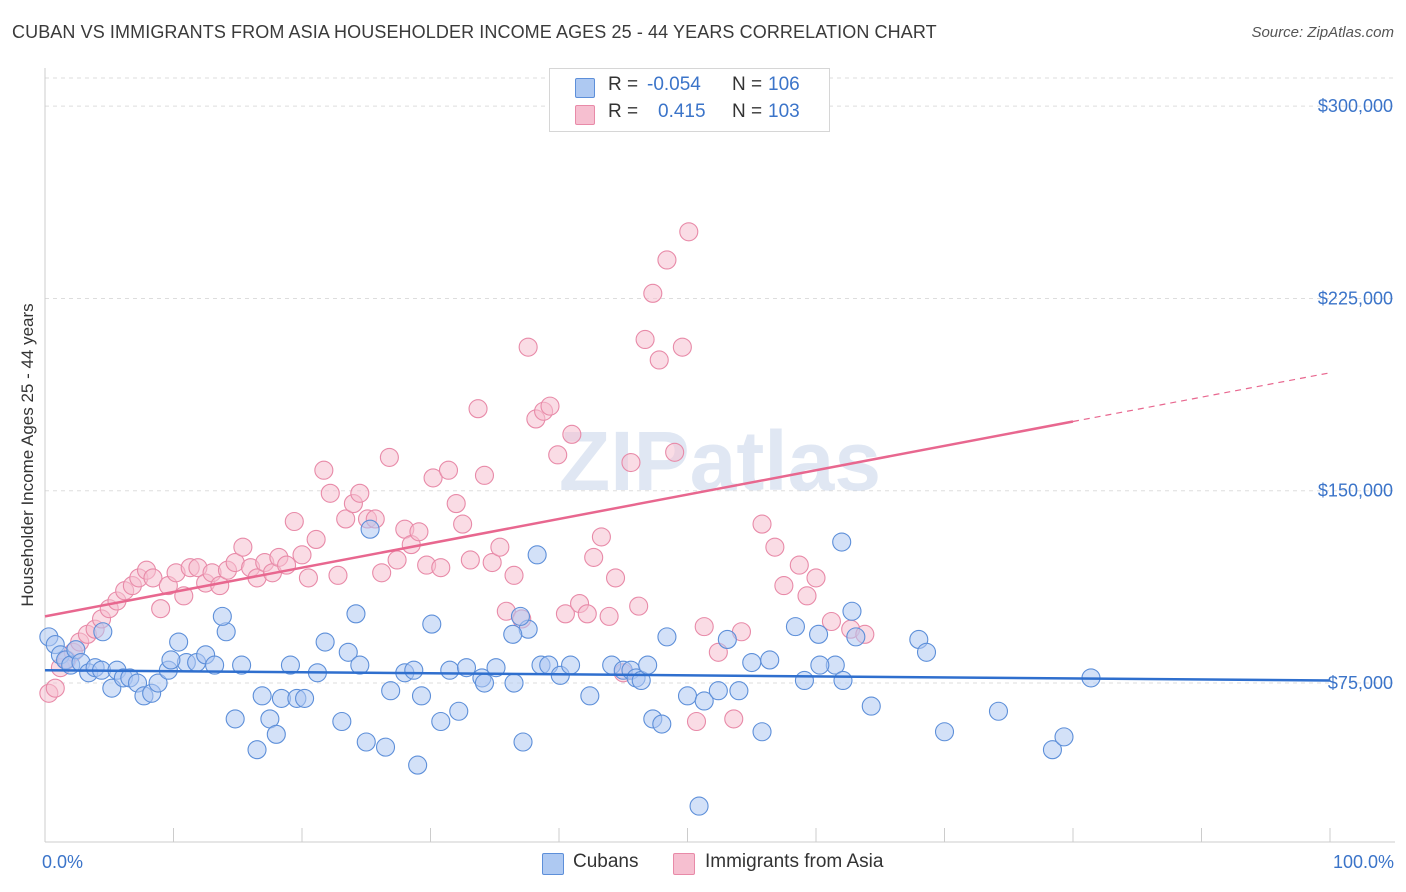 This screenshot has width=1406, height=892. I want to click on legend-n-value: 103, so click(784, 111).